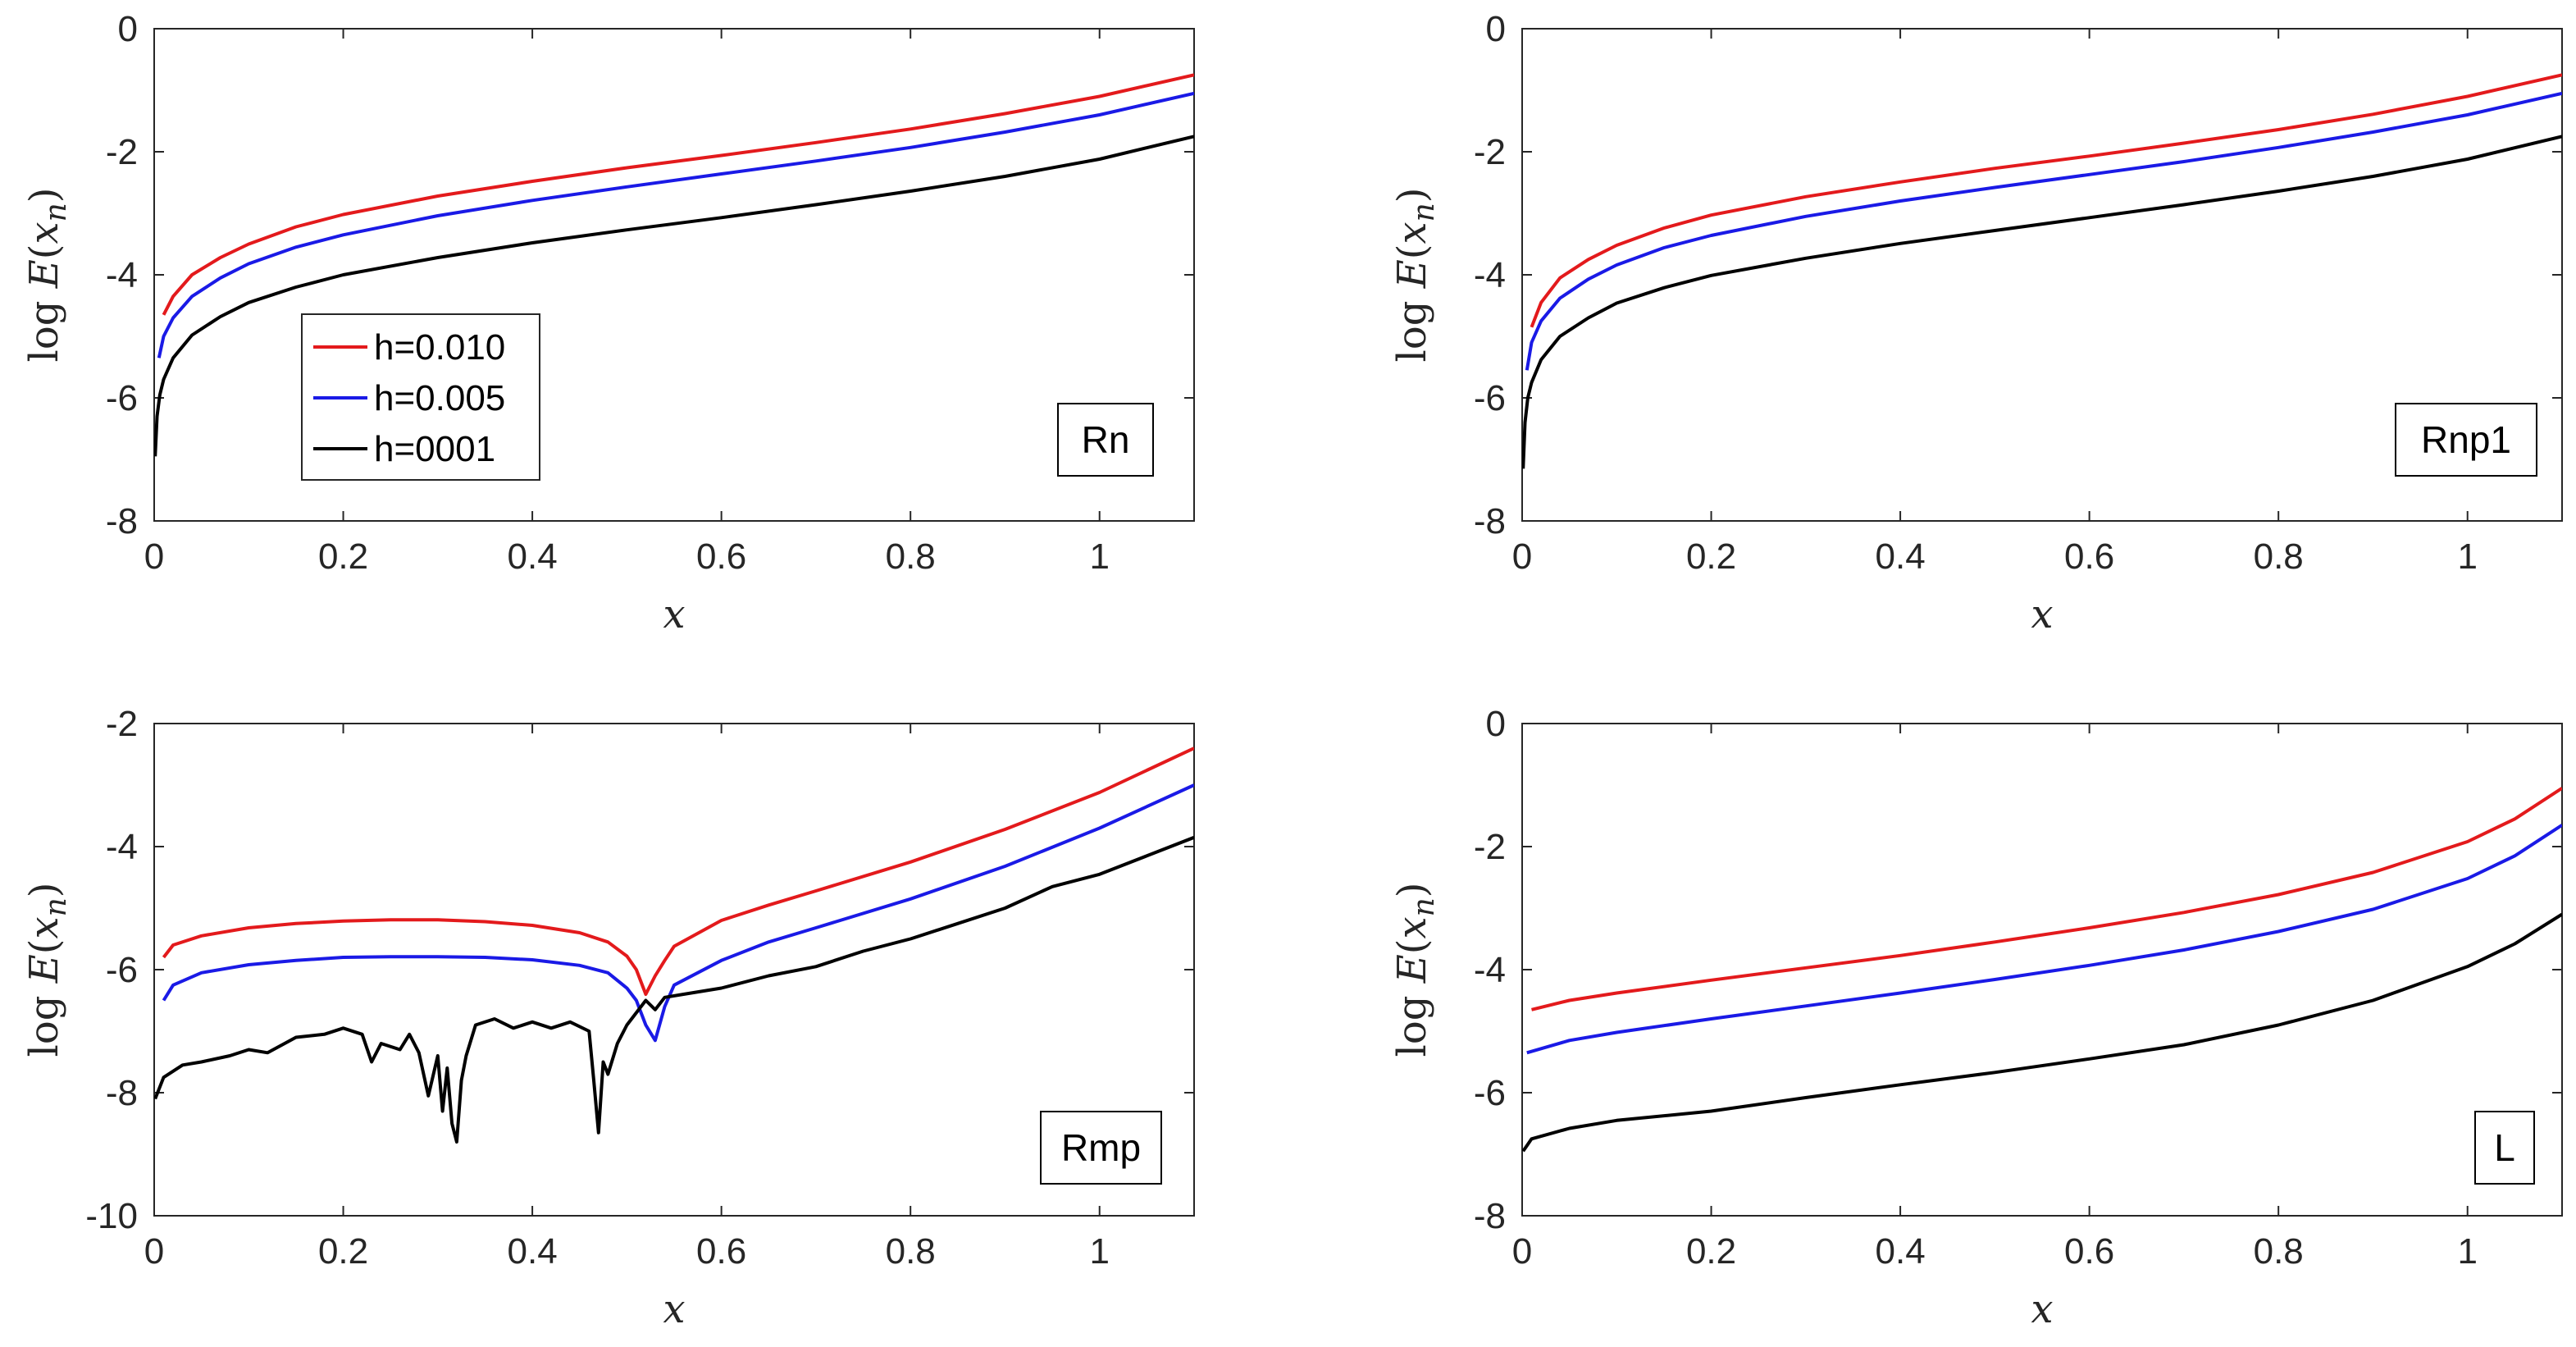 Image resolution: width=2576 pixels, height=1347 pixels. I want to click on panel-label: Rnp1, so click(2466, 439).